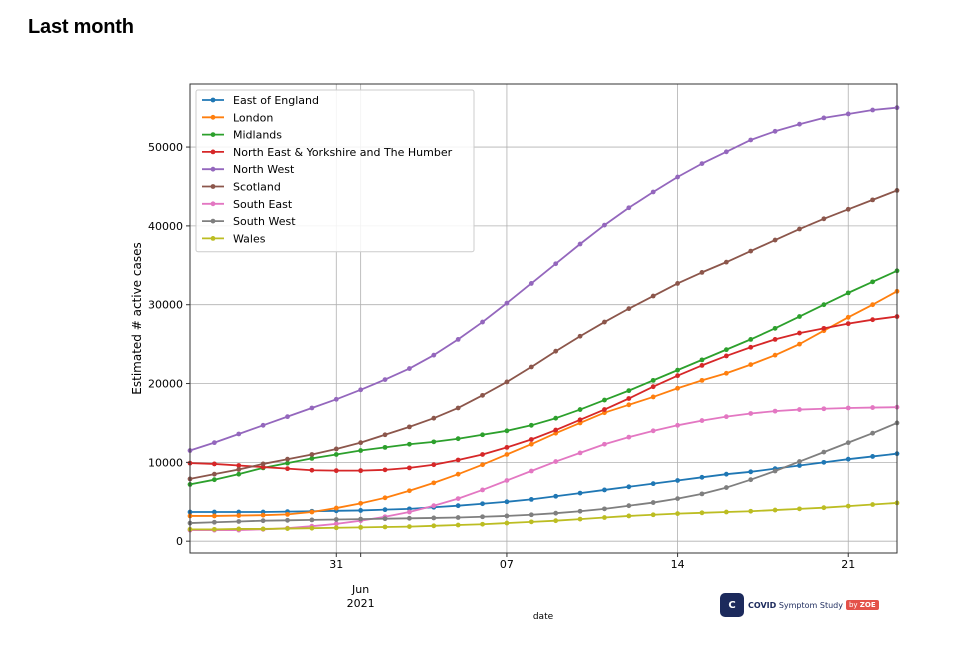 The image size is (962, 648). What do you see at coordinates (360, 589) in the screenshot?
I see `x-tick-label: Jun` at bounding box center [360, 589].